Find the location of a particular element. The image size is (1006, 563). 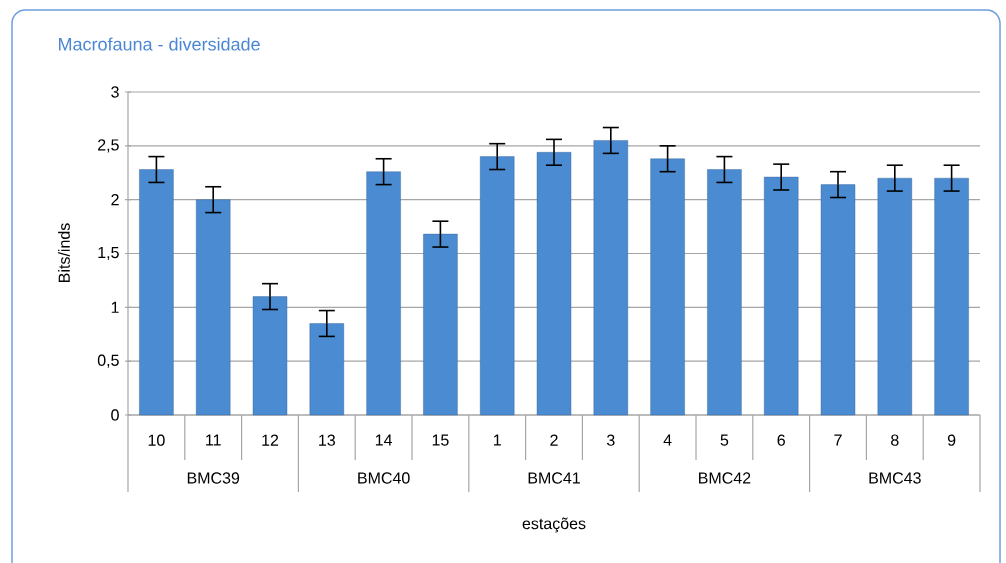

x-tick-label: 10 is located at coordinates (156, 440).